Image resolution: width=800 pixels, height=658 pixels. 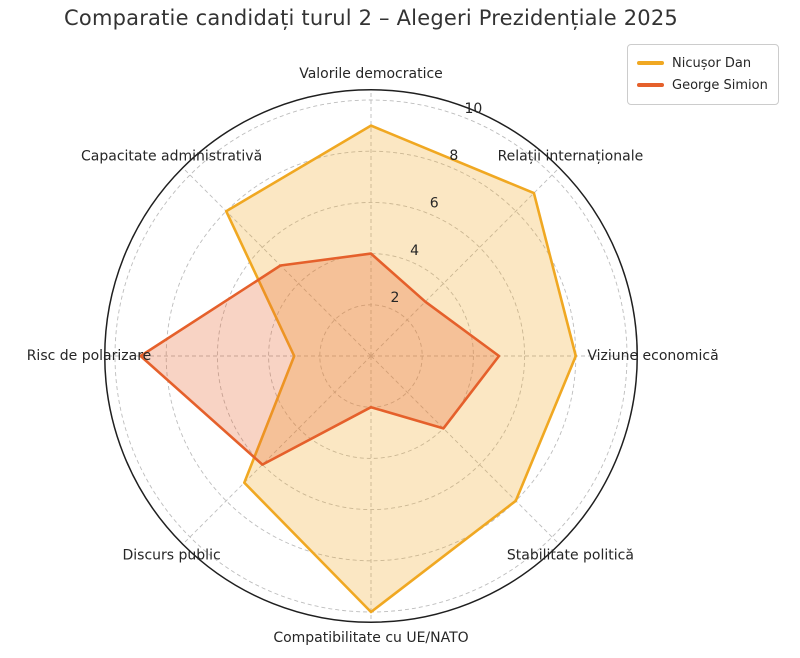 I want to click on radial-tick-label-4: 4, so click(x=414, y=251).